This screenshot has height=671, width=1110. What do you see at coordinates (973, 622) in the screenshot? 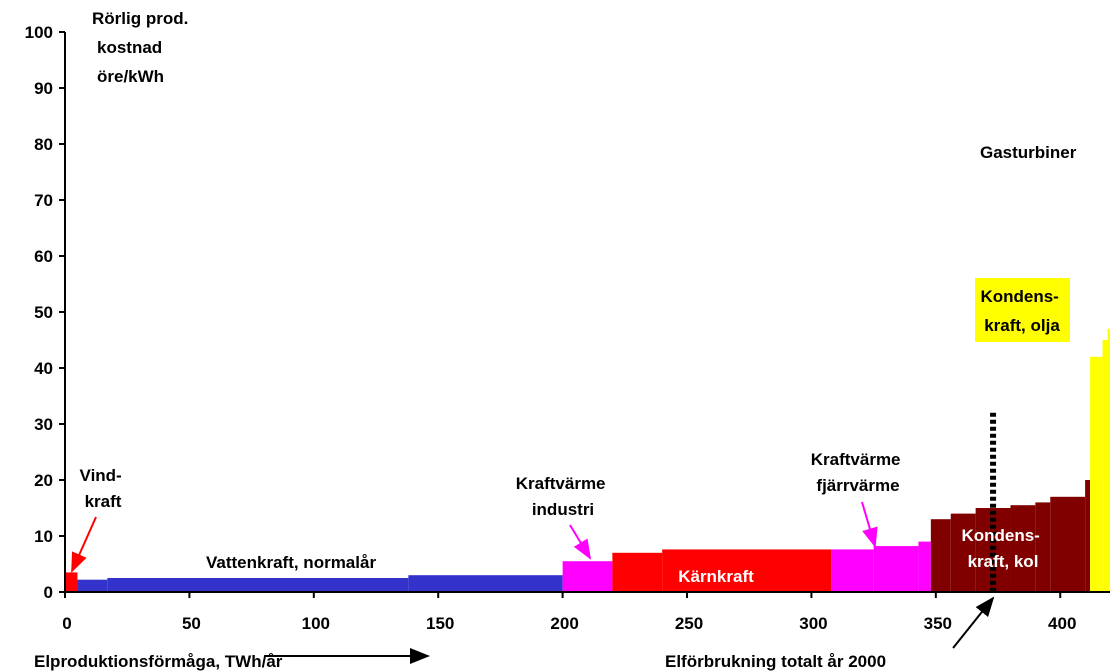
I see `consumption-arrow` at bounding box center [973, 622].